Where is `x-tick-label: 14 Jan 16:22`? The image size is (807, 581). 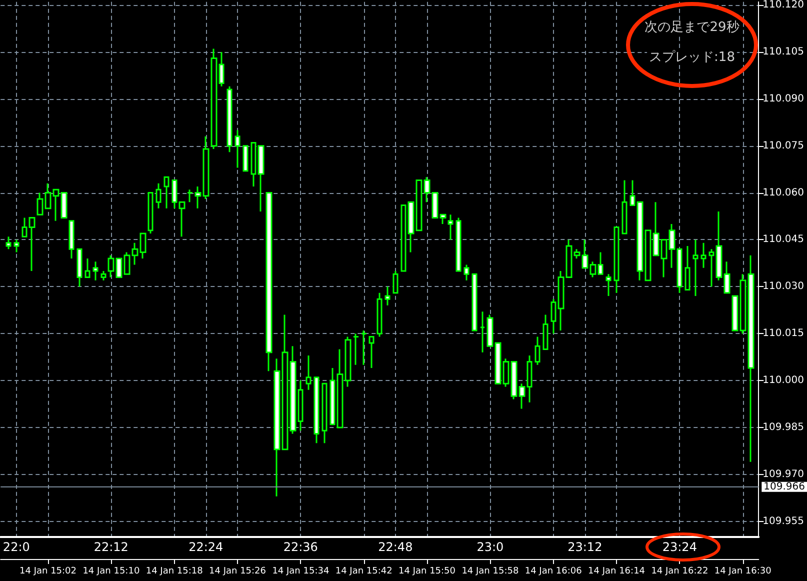 x-tick-label: 14 Jan 16:22 is located at coordinates (679, 571).